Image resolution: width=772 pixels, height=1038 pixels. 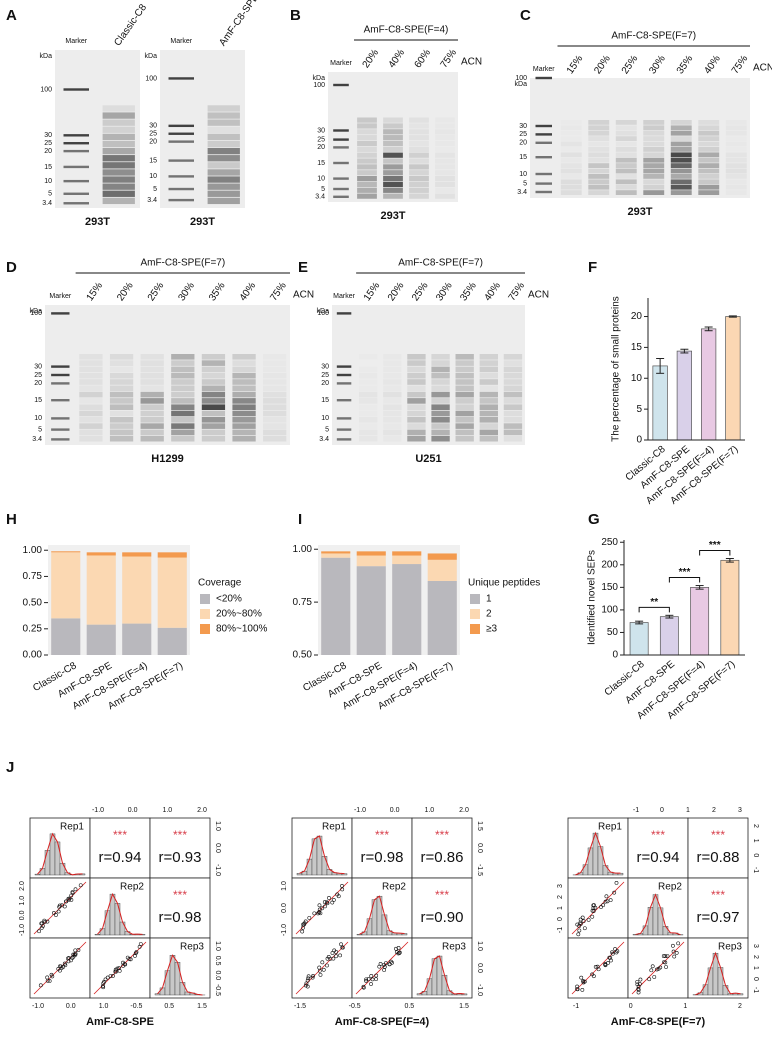 I want to click on unit-label: ACN, so click(x=762, y=68).